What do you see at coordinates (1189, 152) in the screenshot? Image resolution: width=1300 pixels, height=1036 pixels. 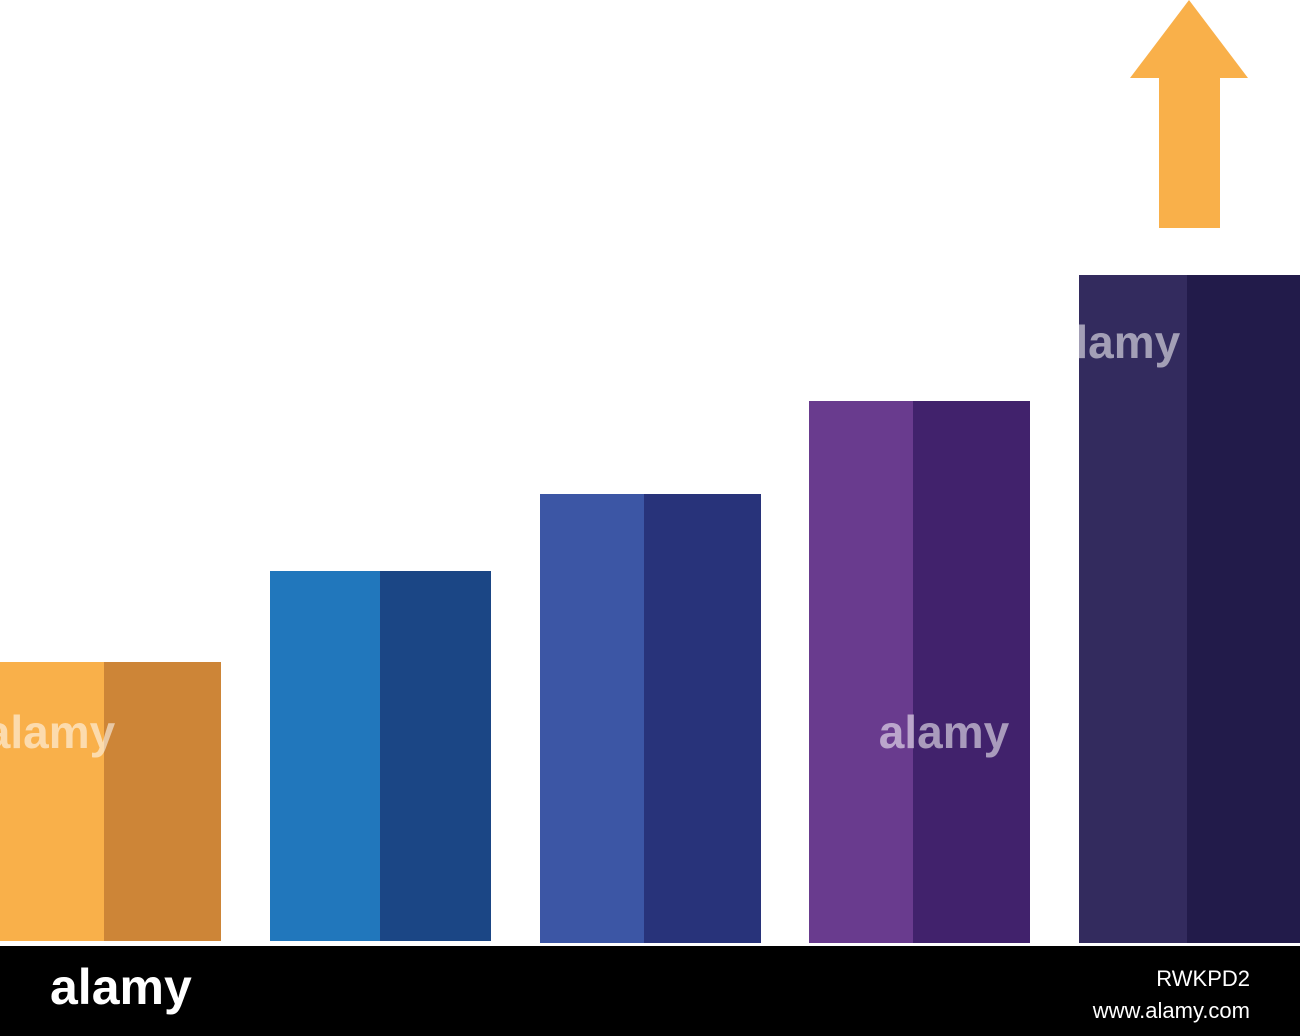 I see `arrow-shaft` at bounding box center [1189, 152].